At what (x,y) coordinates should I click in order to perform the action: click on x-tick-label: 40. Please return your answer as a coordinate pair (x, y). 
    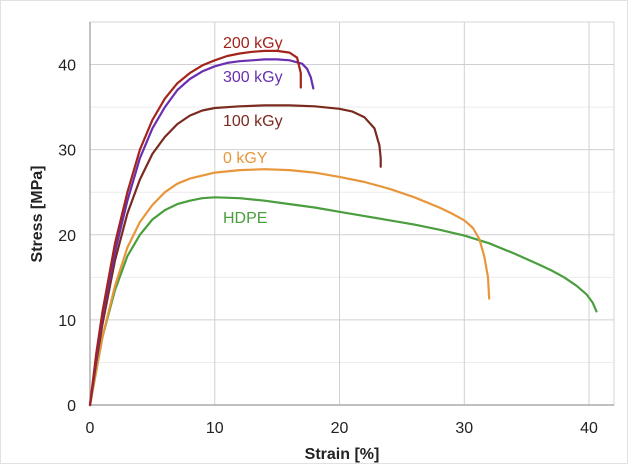
    Looking at the image, I should click on (589, 428).